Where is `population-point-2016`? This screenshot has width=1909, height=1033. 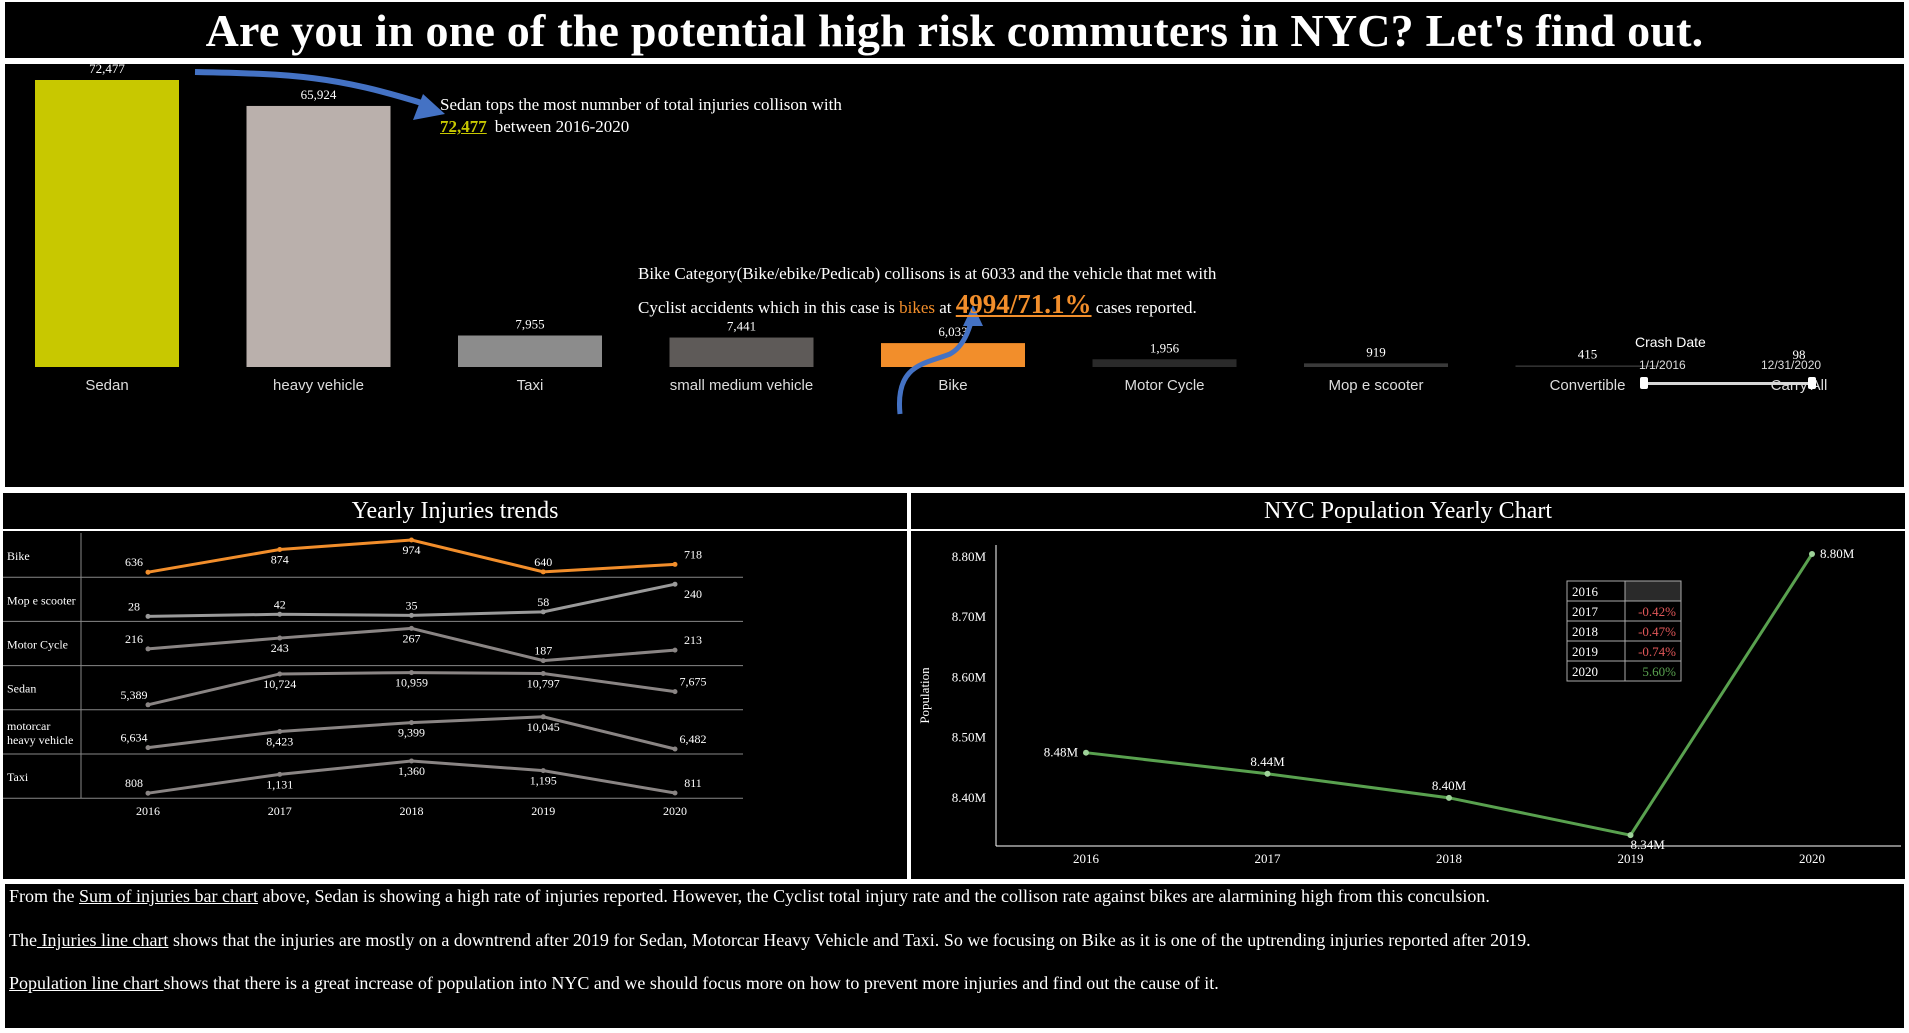 population-point-2016 is located at coordinates (1086, 752).